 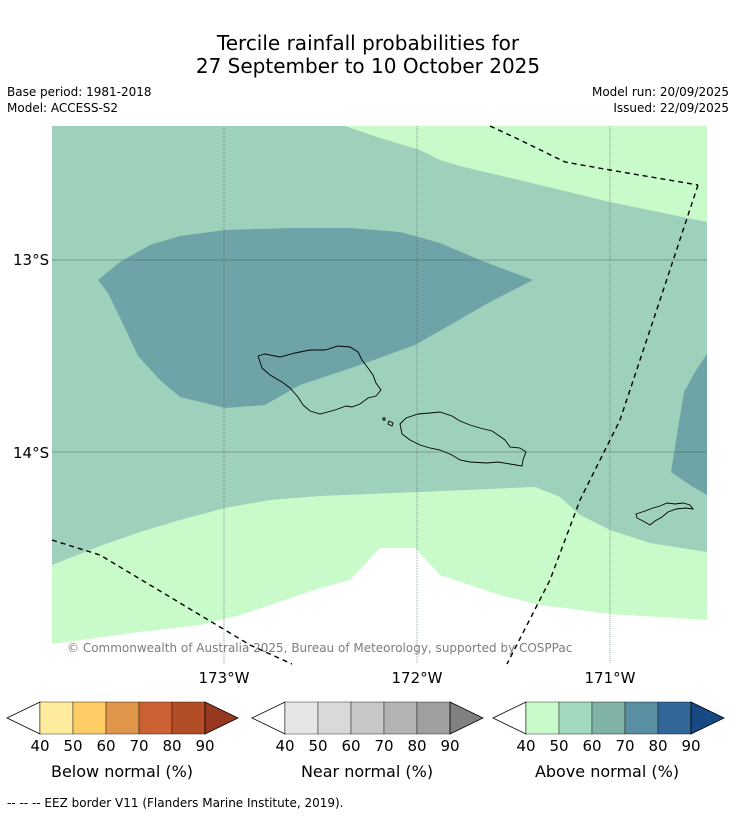 What do you see at coordinates (607, 771) in the screenshot?
I see `colorbar-label-above: Above normal (%)` at bounding box center [607, 771].